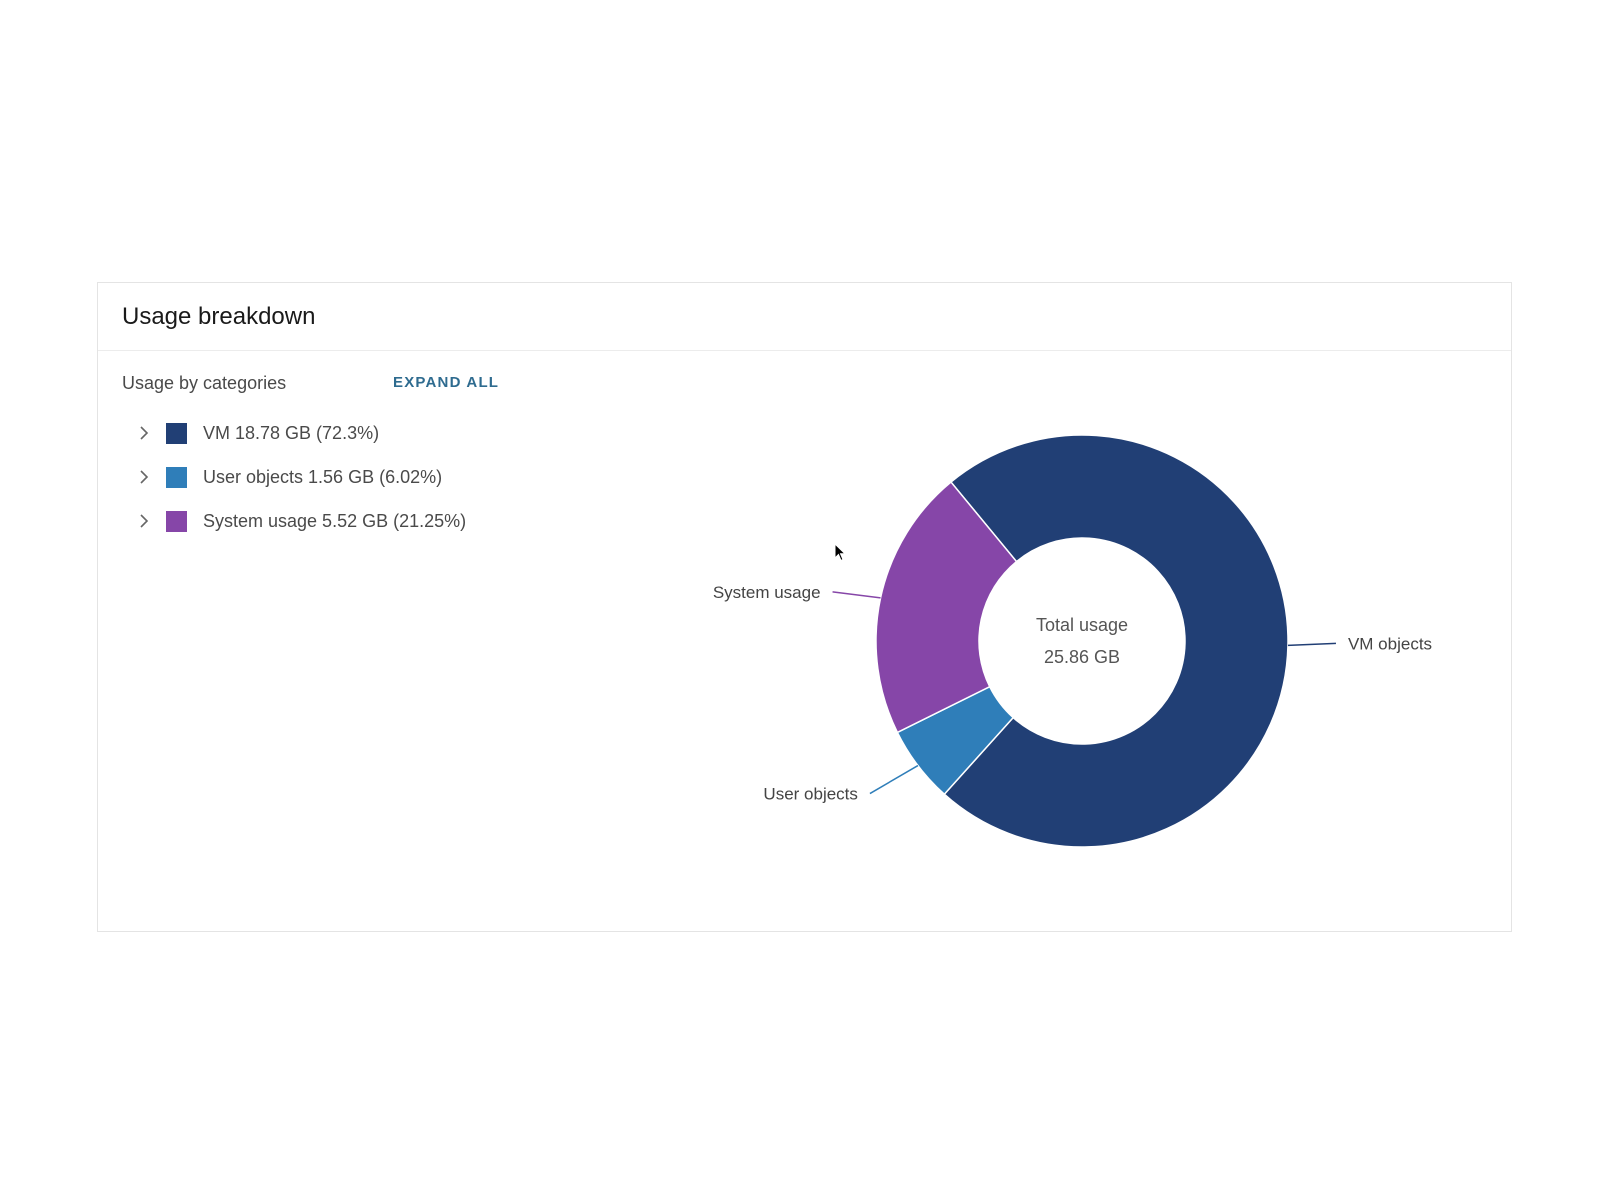 The height and width of the screenshot is (1200, 1600). Describe the element at coordinates (946, 607) in the screenshot. I see `donut-slice-system-usage` at that location.